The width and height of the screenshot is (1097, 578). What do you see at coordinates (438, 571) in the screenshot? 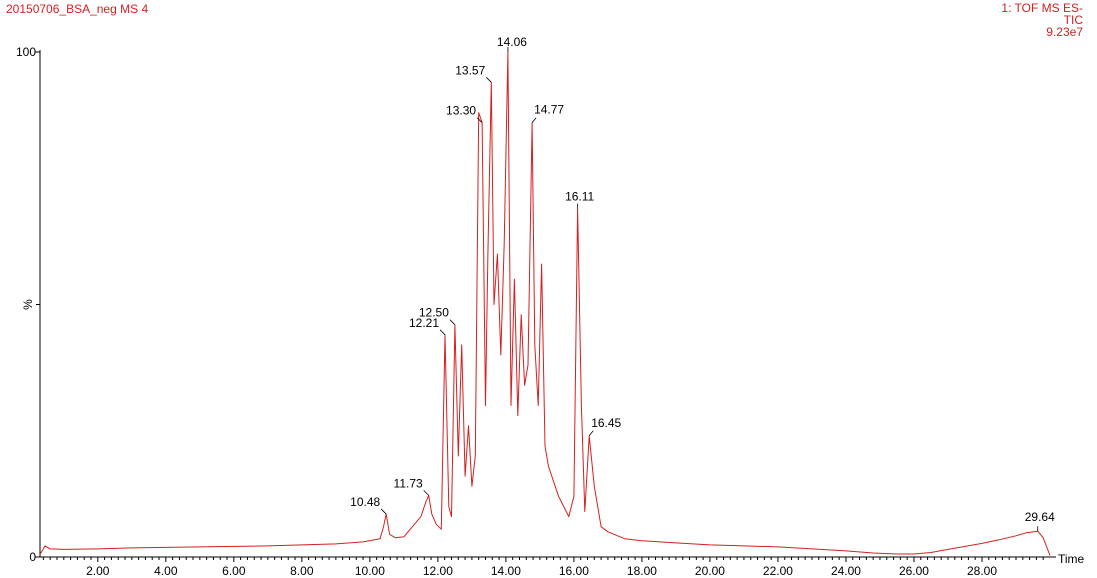
I see `x-tick-label: 12.00` at bounding box center [438, 571].